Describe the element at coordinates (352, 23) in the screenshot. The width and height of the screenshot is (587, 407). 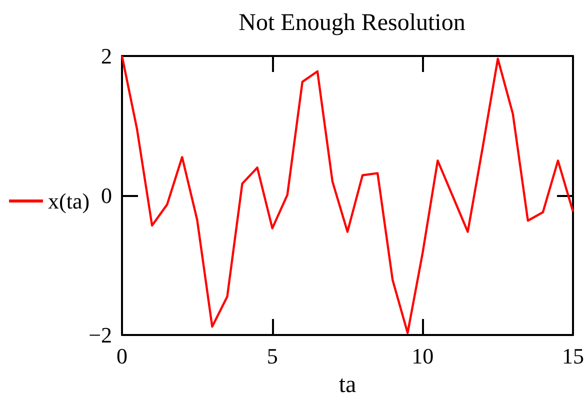
I see `chart-title: Not Enough Resolution` at that location.